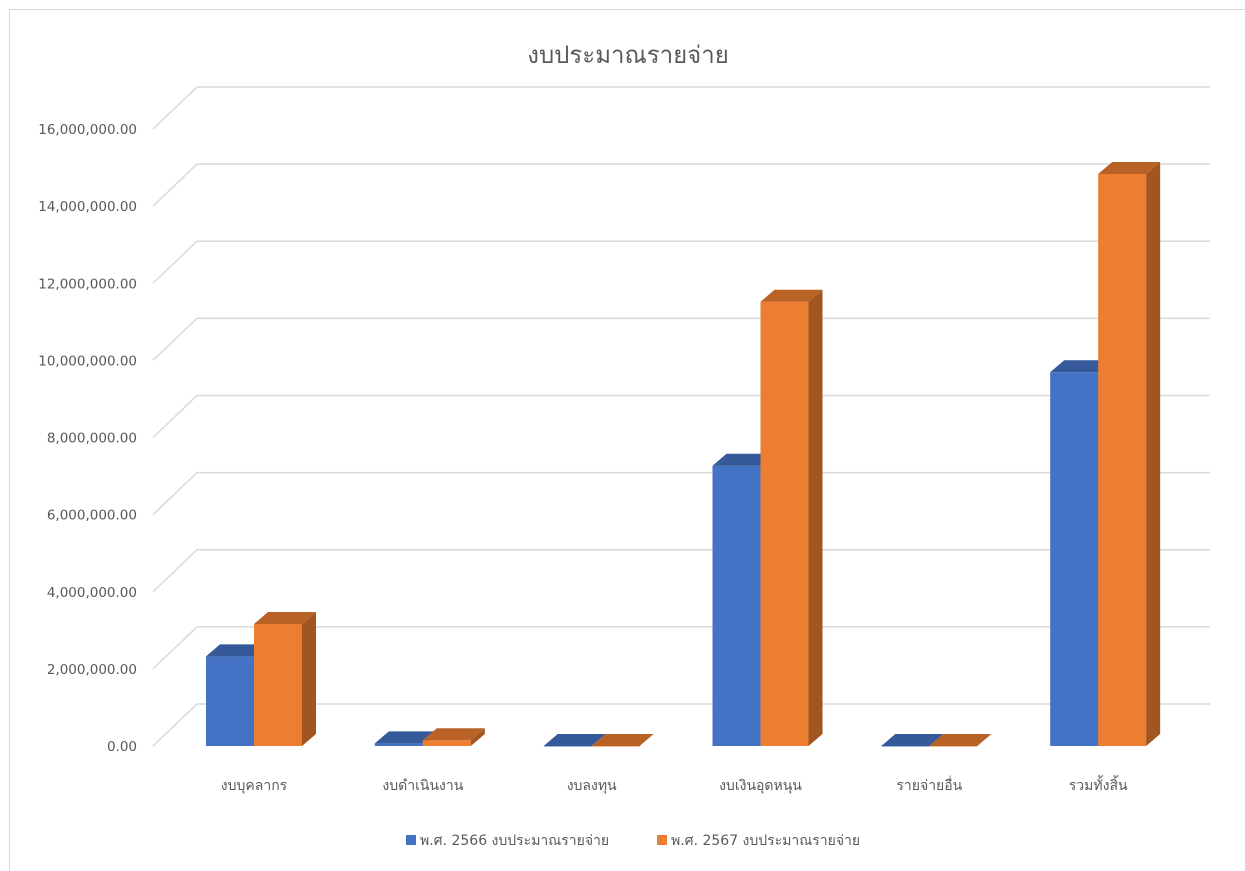  What do you see at coordinates (122, 747) in the screenshot?
I see `y-tick-label: 0.00` at bounding box center [122, 747].